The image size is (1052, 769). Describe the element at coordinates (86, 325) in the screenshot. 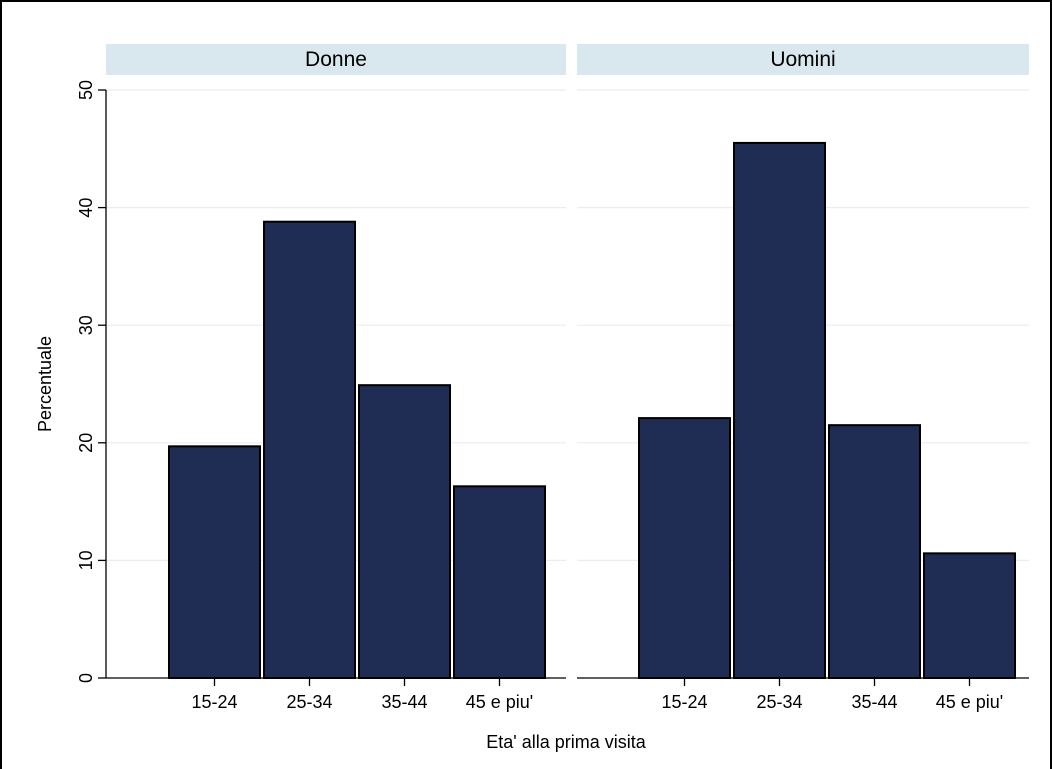

I see `y-tick-label: 30` at that location.